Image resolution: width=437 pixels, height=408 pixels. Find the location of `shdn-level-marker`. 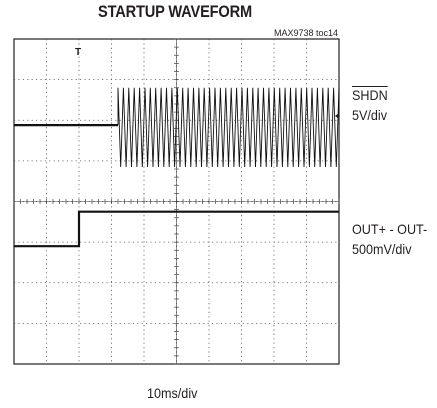

shdn-level-marker is located at coordinates (337, 116).